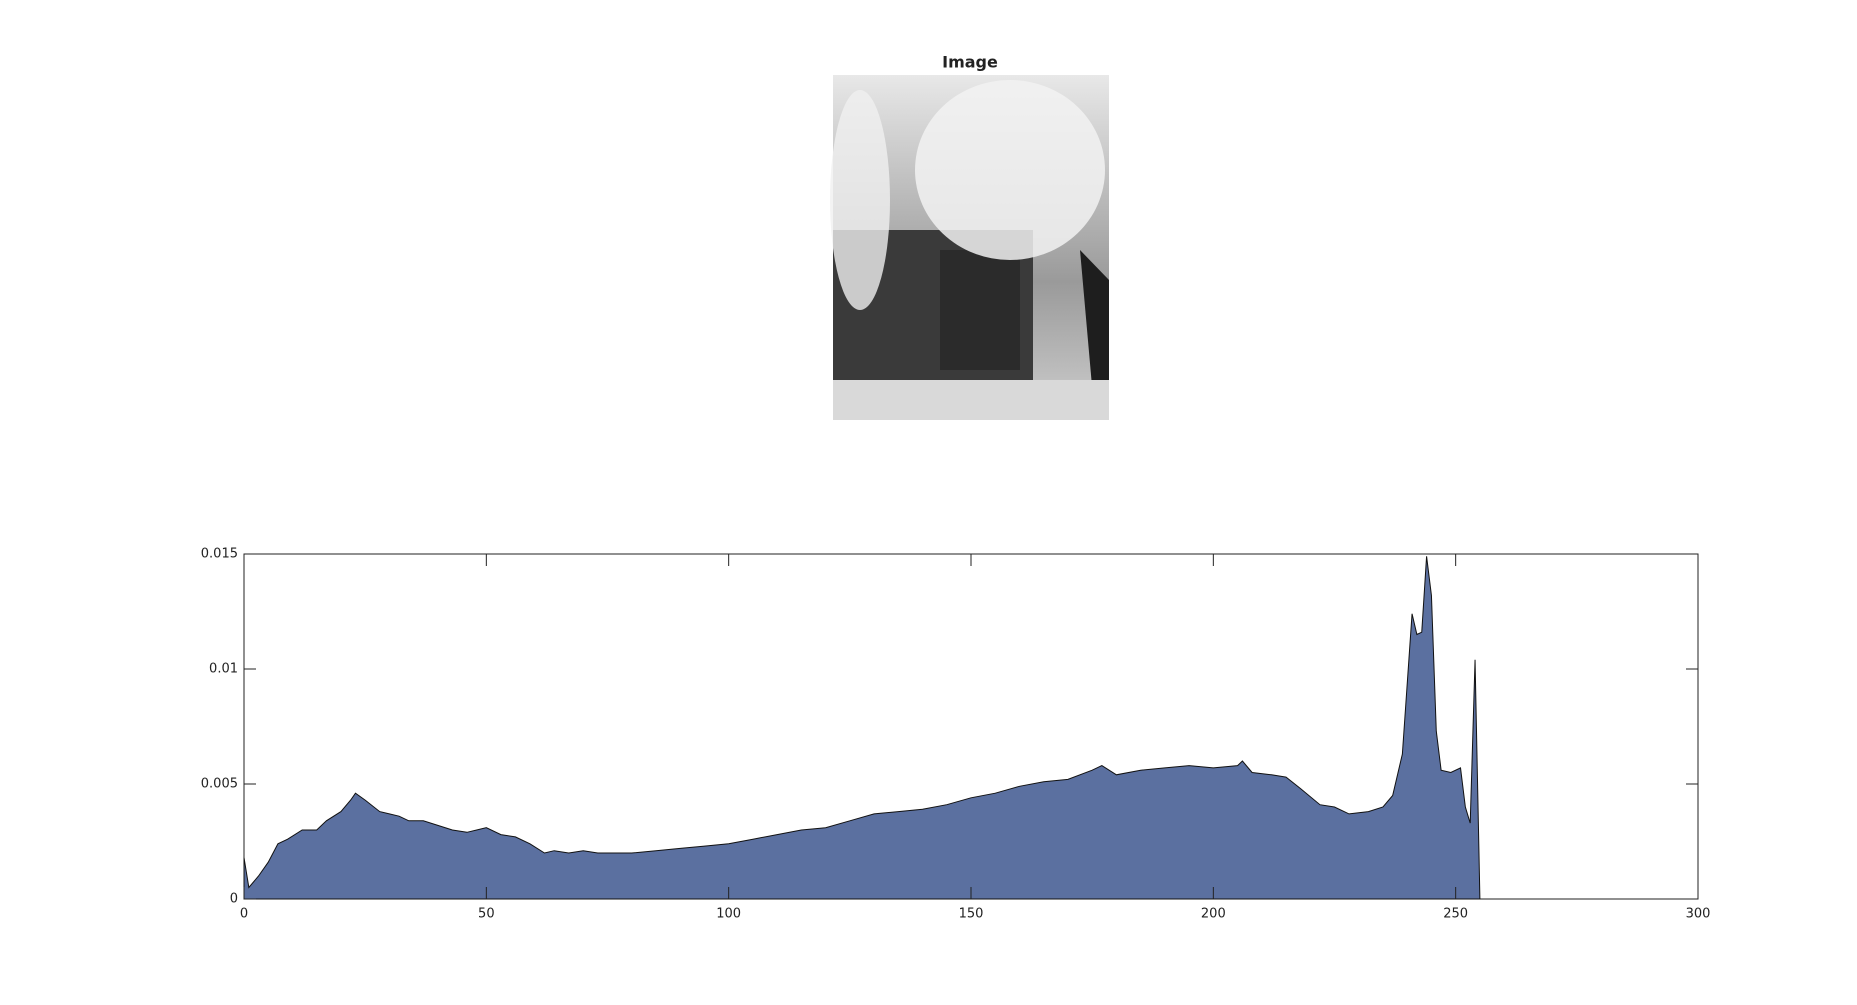  What do you see at coordinates (1698, 914) in the screenshot?
I see `x-tick-label: 300` at bounding box center [1698, 914].